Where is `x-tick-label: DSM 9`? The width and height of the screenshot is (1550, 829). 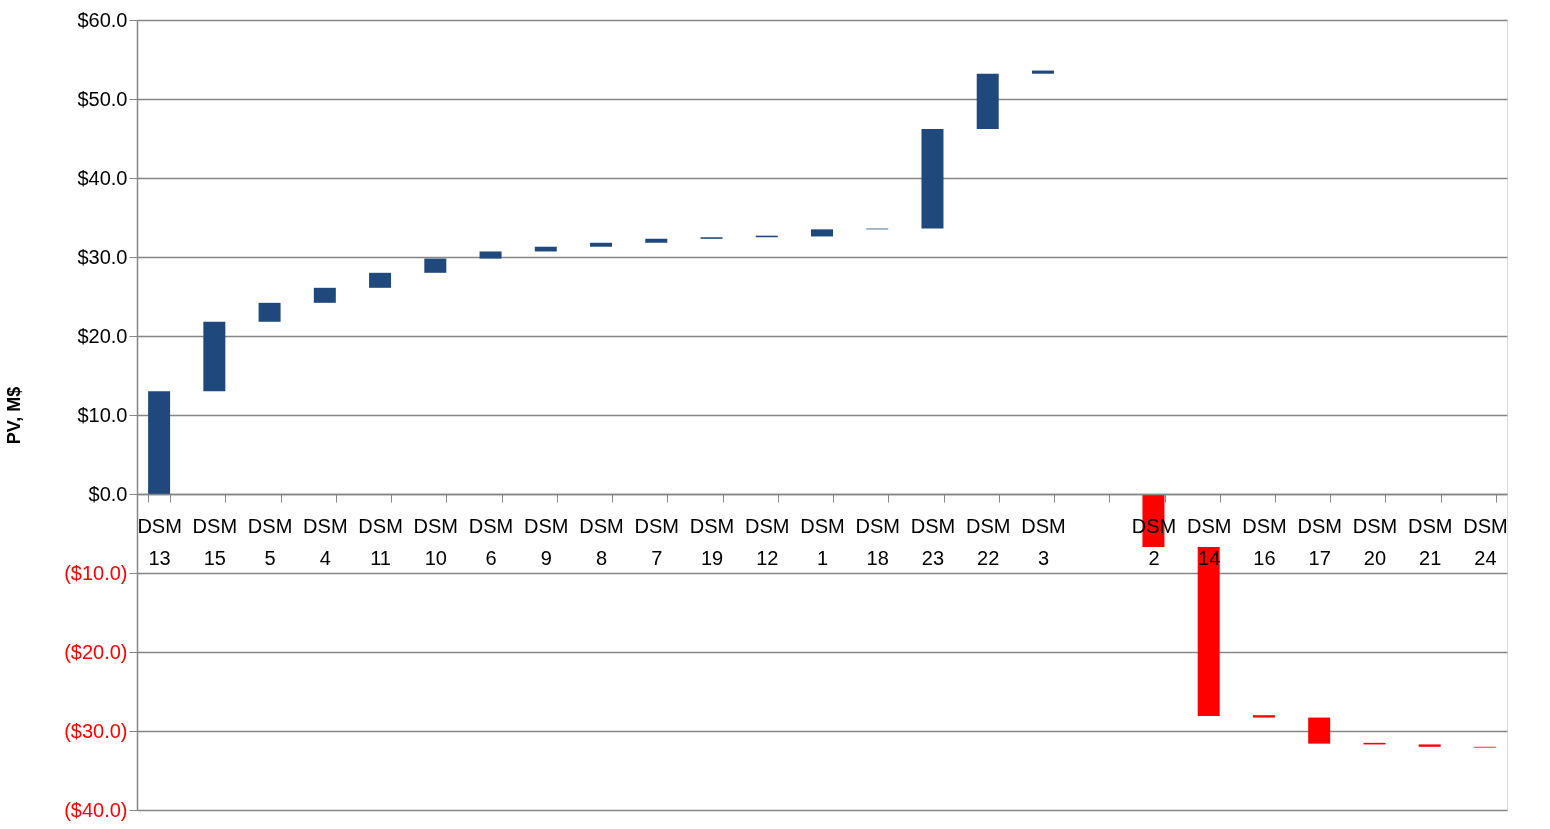 x-tick-label: DSM 9 is located at coordinates (546, 541).